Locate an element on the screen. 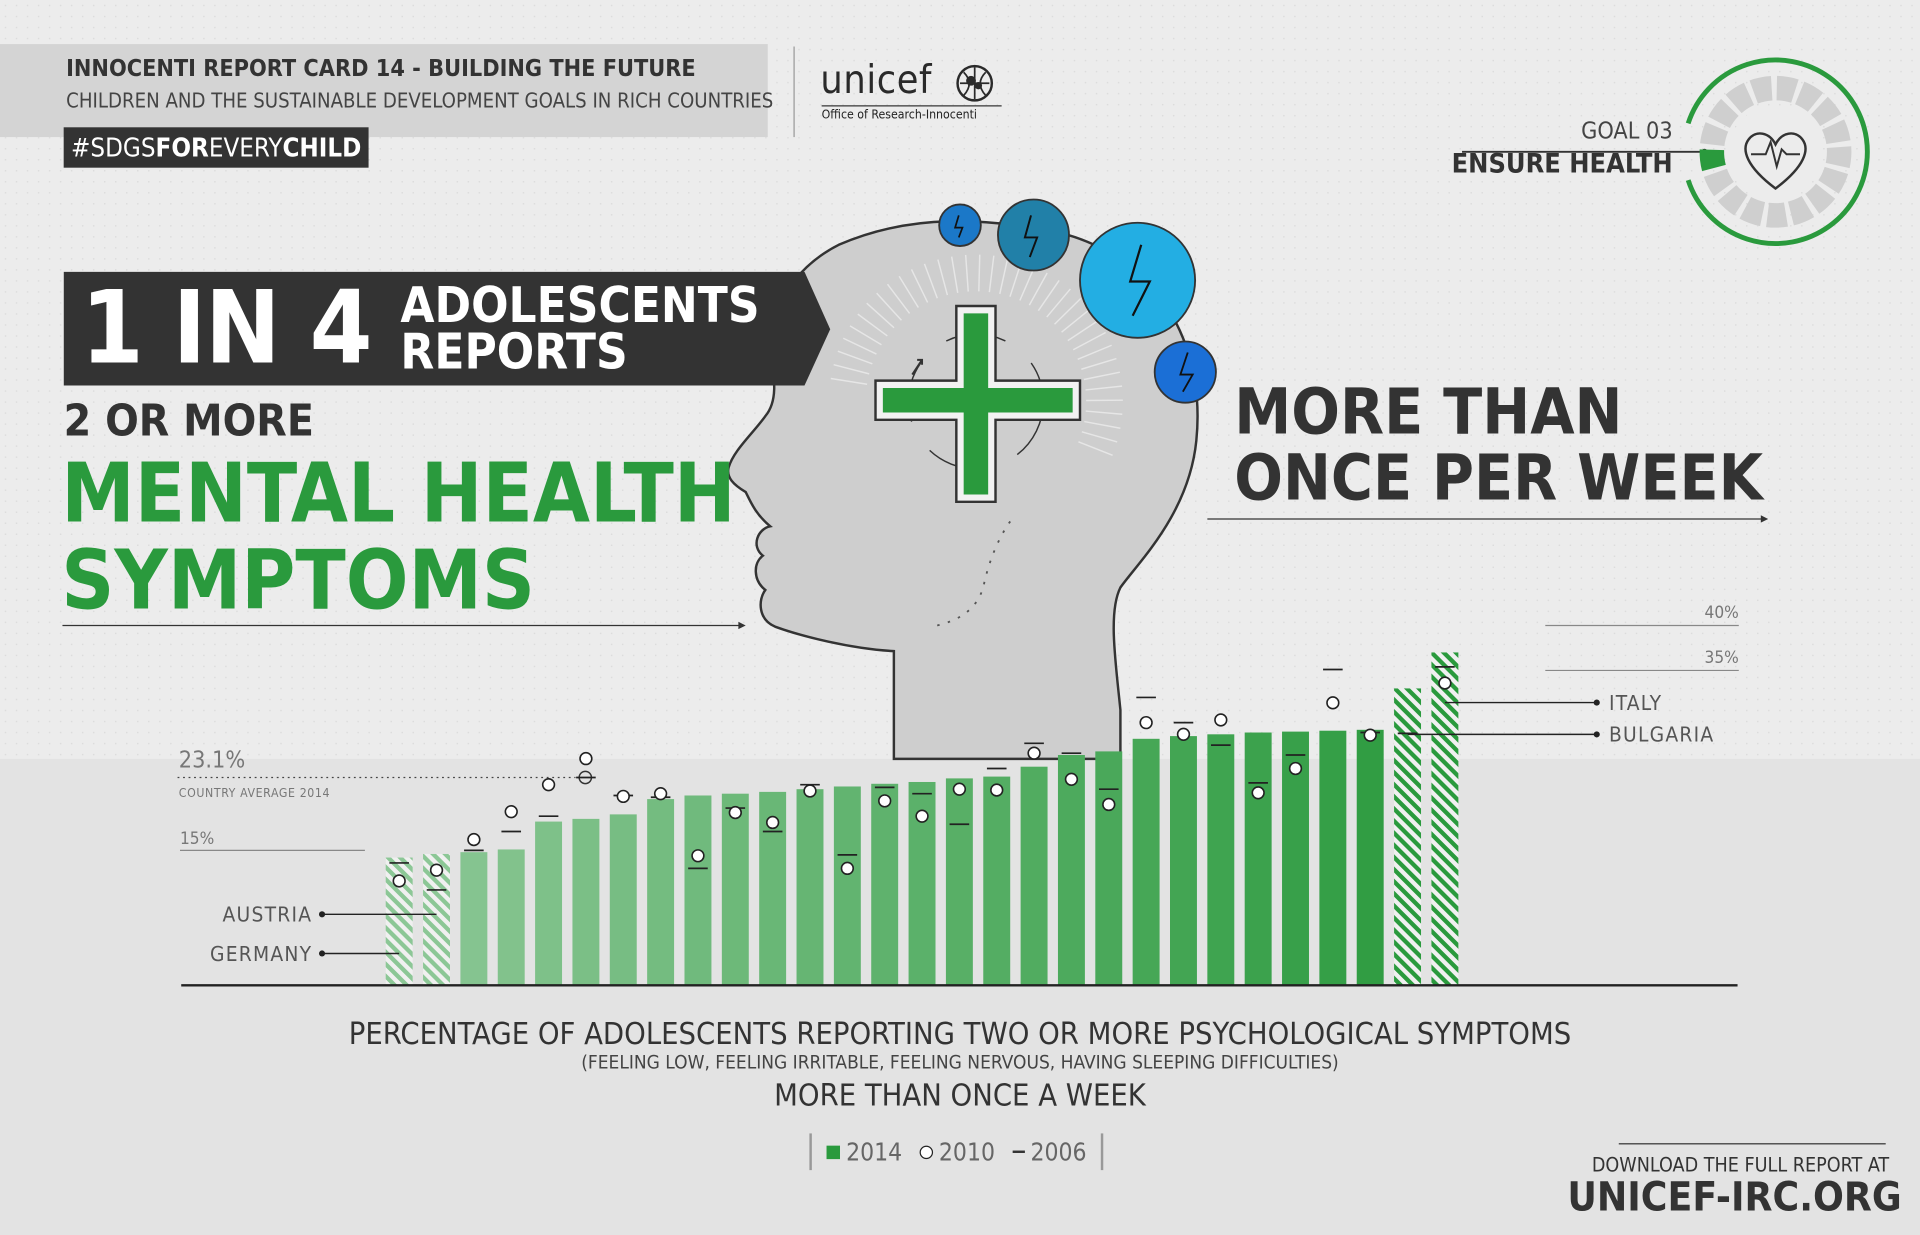 The image size is (1920, 1235). goal-ring is located at coordinates (1777, 151).